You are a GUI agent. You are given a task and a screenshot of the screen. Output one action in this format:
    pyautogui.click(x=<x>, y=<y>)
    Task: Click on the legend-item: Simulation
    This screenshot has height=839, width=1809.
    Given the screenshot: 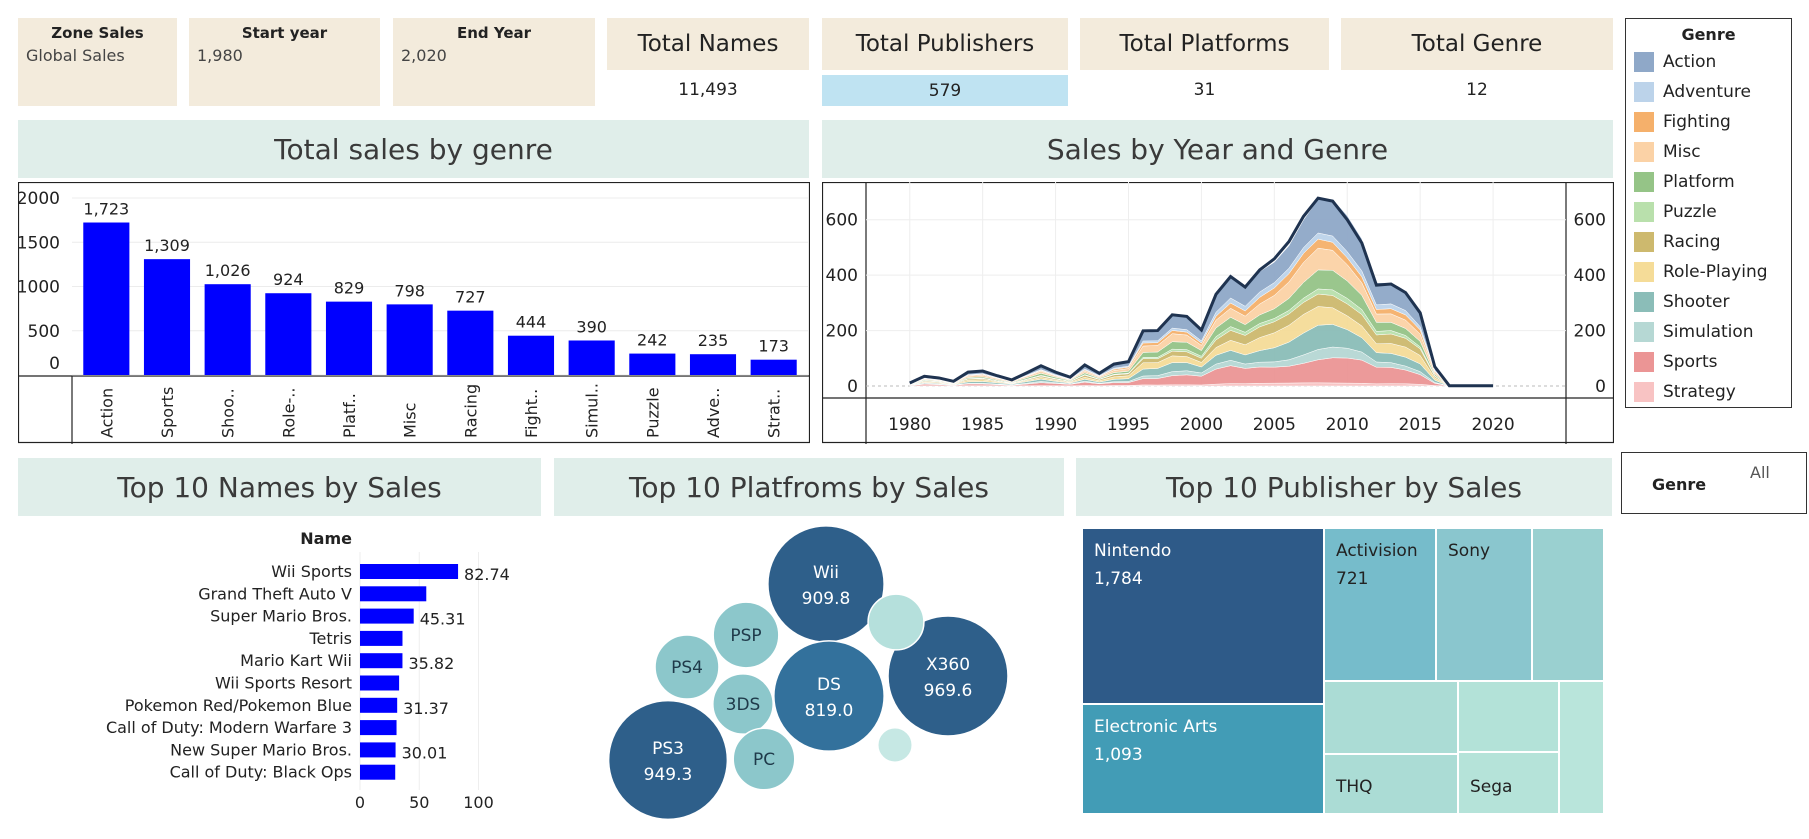 What is the action you would take?
    pyautogui.click(x=1708, y=332)
    